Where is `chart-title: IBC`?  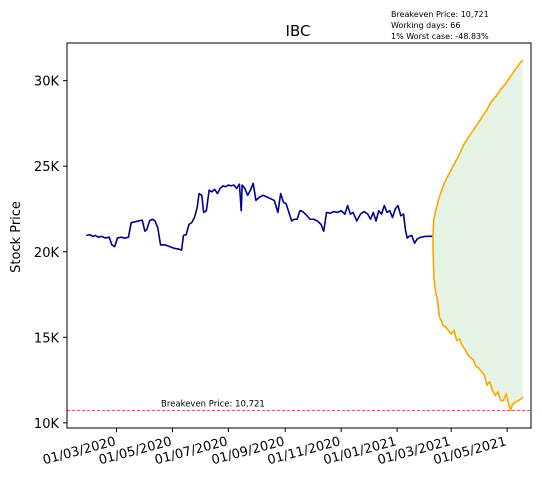
chart-title: IBC is located at coordinates (298, 31).